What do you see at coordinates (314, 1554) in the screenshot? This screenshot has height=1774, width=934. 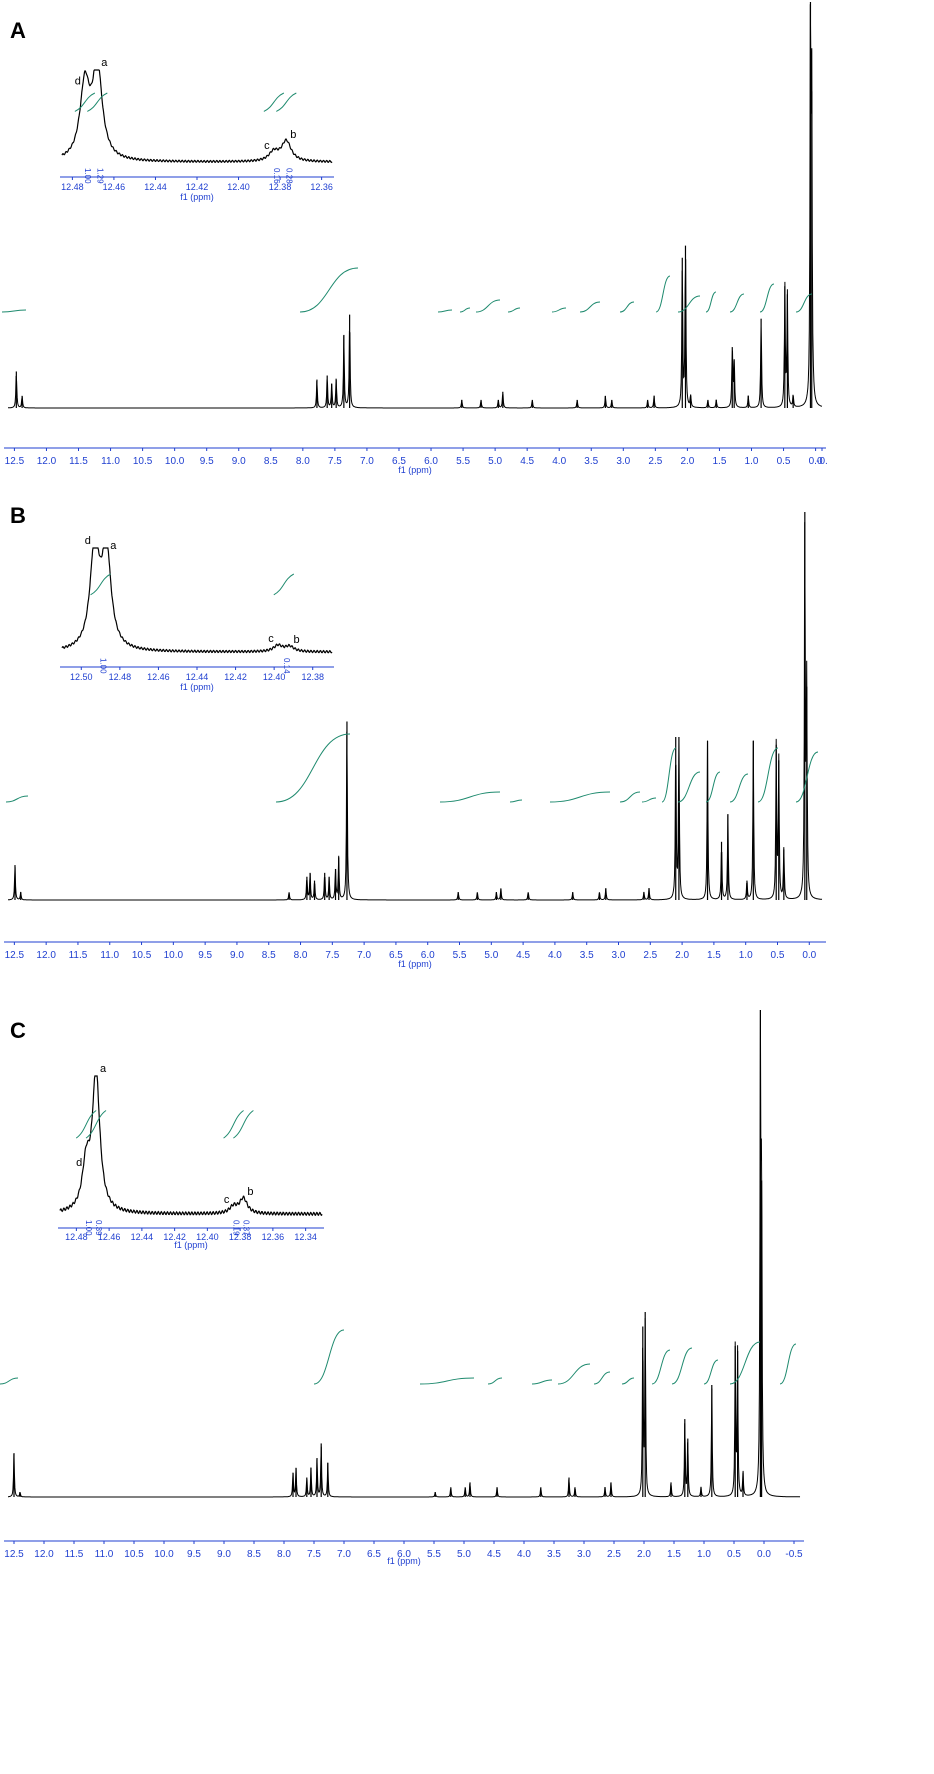 I see `x-tick-label: 7.5` at bounding box center [314, 1554].